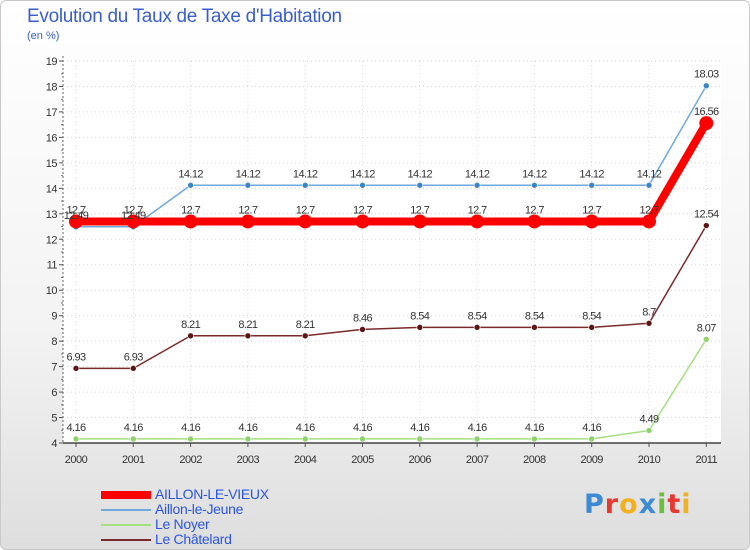 The height and width of the screenshot is (550, 750). Describe the element at coordinates (706, 75) in the screenshot. I see `data-label: 18.03` at that location.